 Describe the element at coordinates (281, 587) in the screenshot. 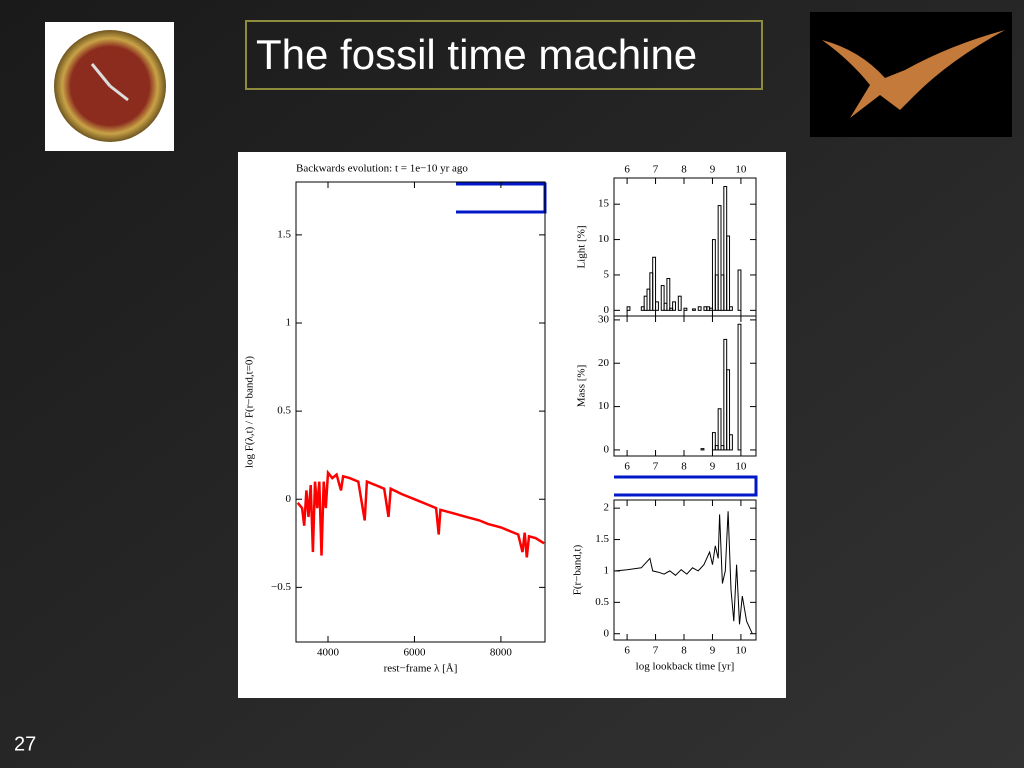

I see `y-tick-label: −0.5` at that location.